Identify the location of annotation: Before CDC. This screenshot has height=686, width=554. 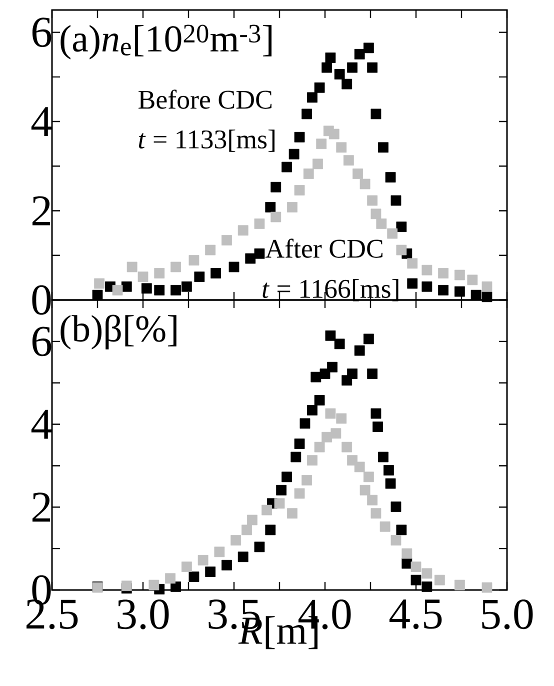
(205, 99).